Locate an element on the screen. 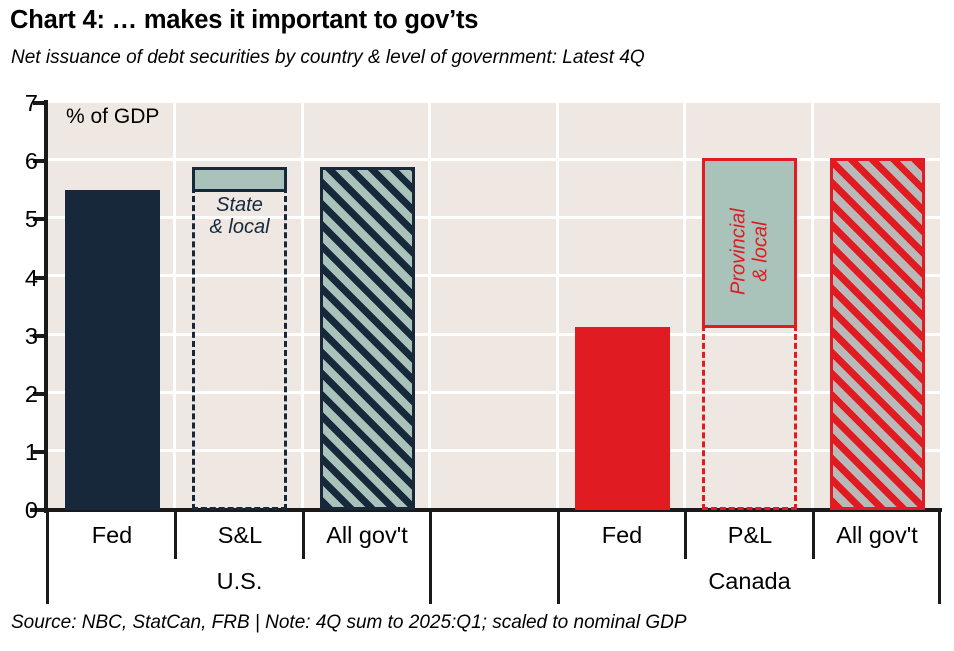 This screenshot has height=651, width=954. category-label-us-fed: Fed is located at coordinates (112, 535).